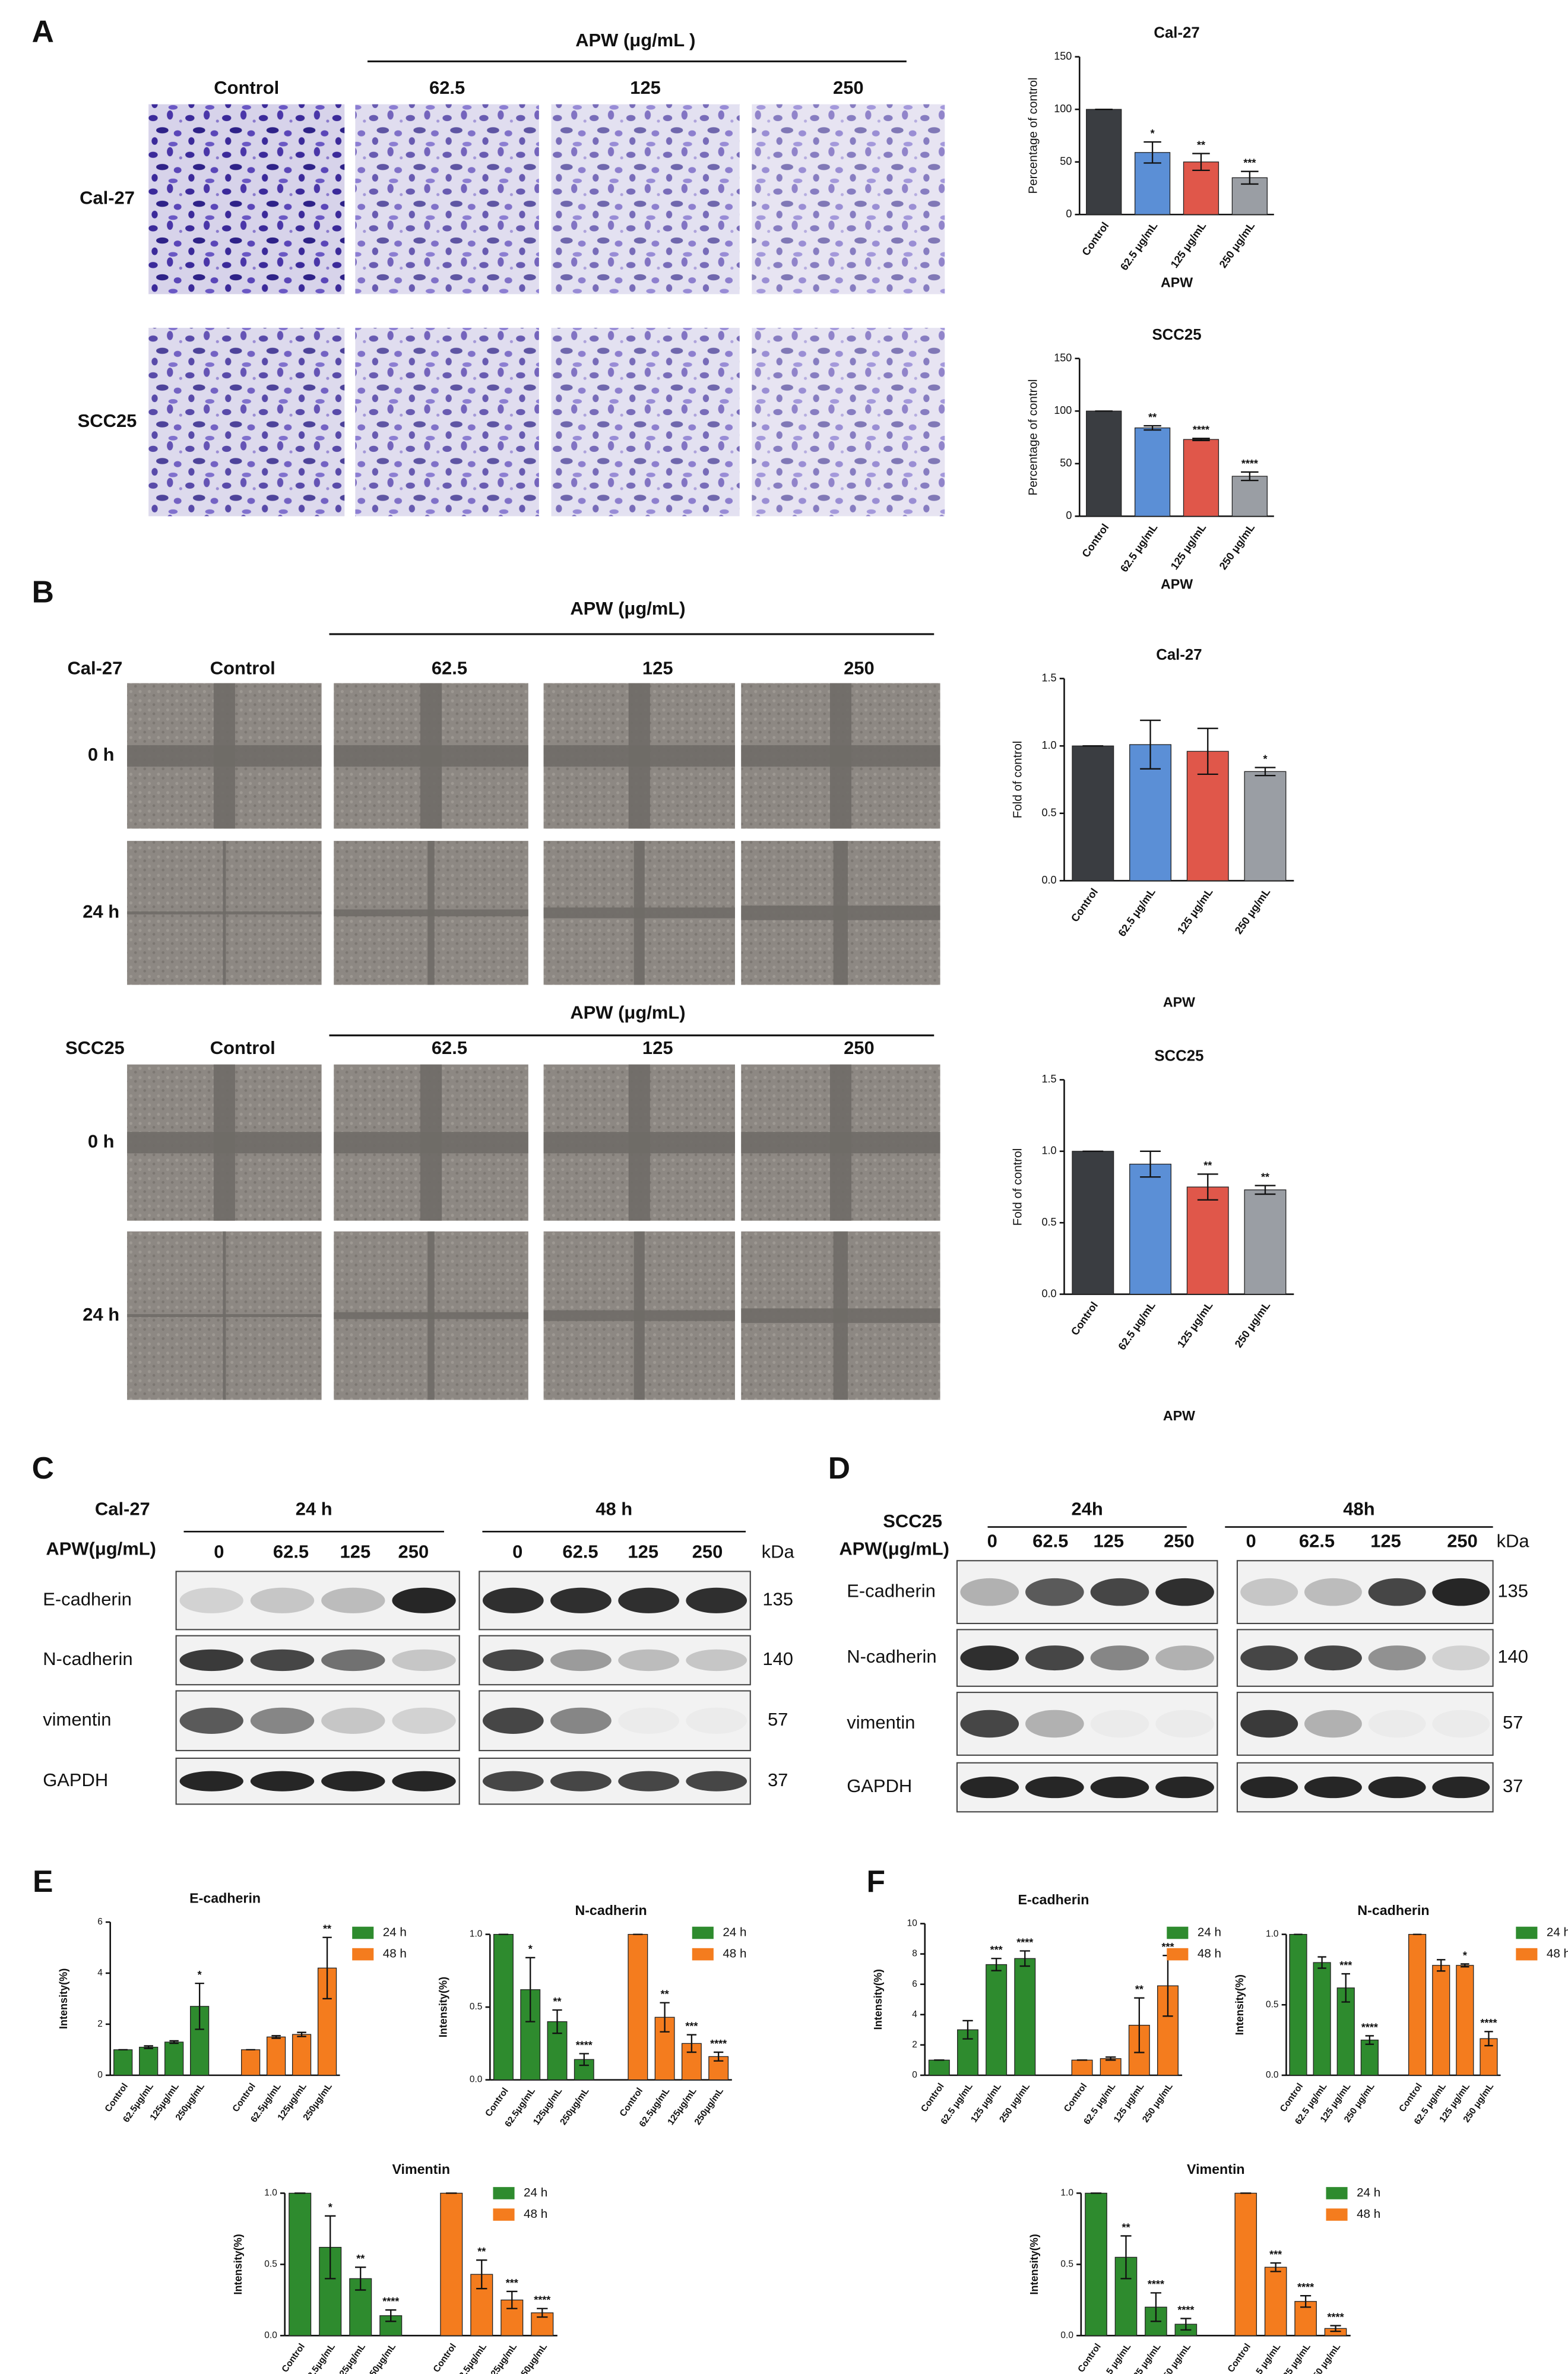  What do you see at coordinates (880, 1785) in the screenshot?
I see `protein-label: GAPDH` at bounding box center [880, 1785].